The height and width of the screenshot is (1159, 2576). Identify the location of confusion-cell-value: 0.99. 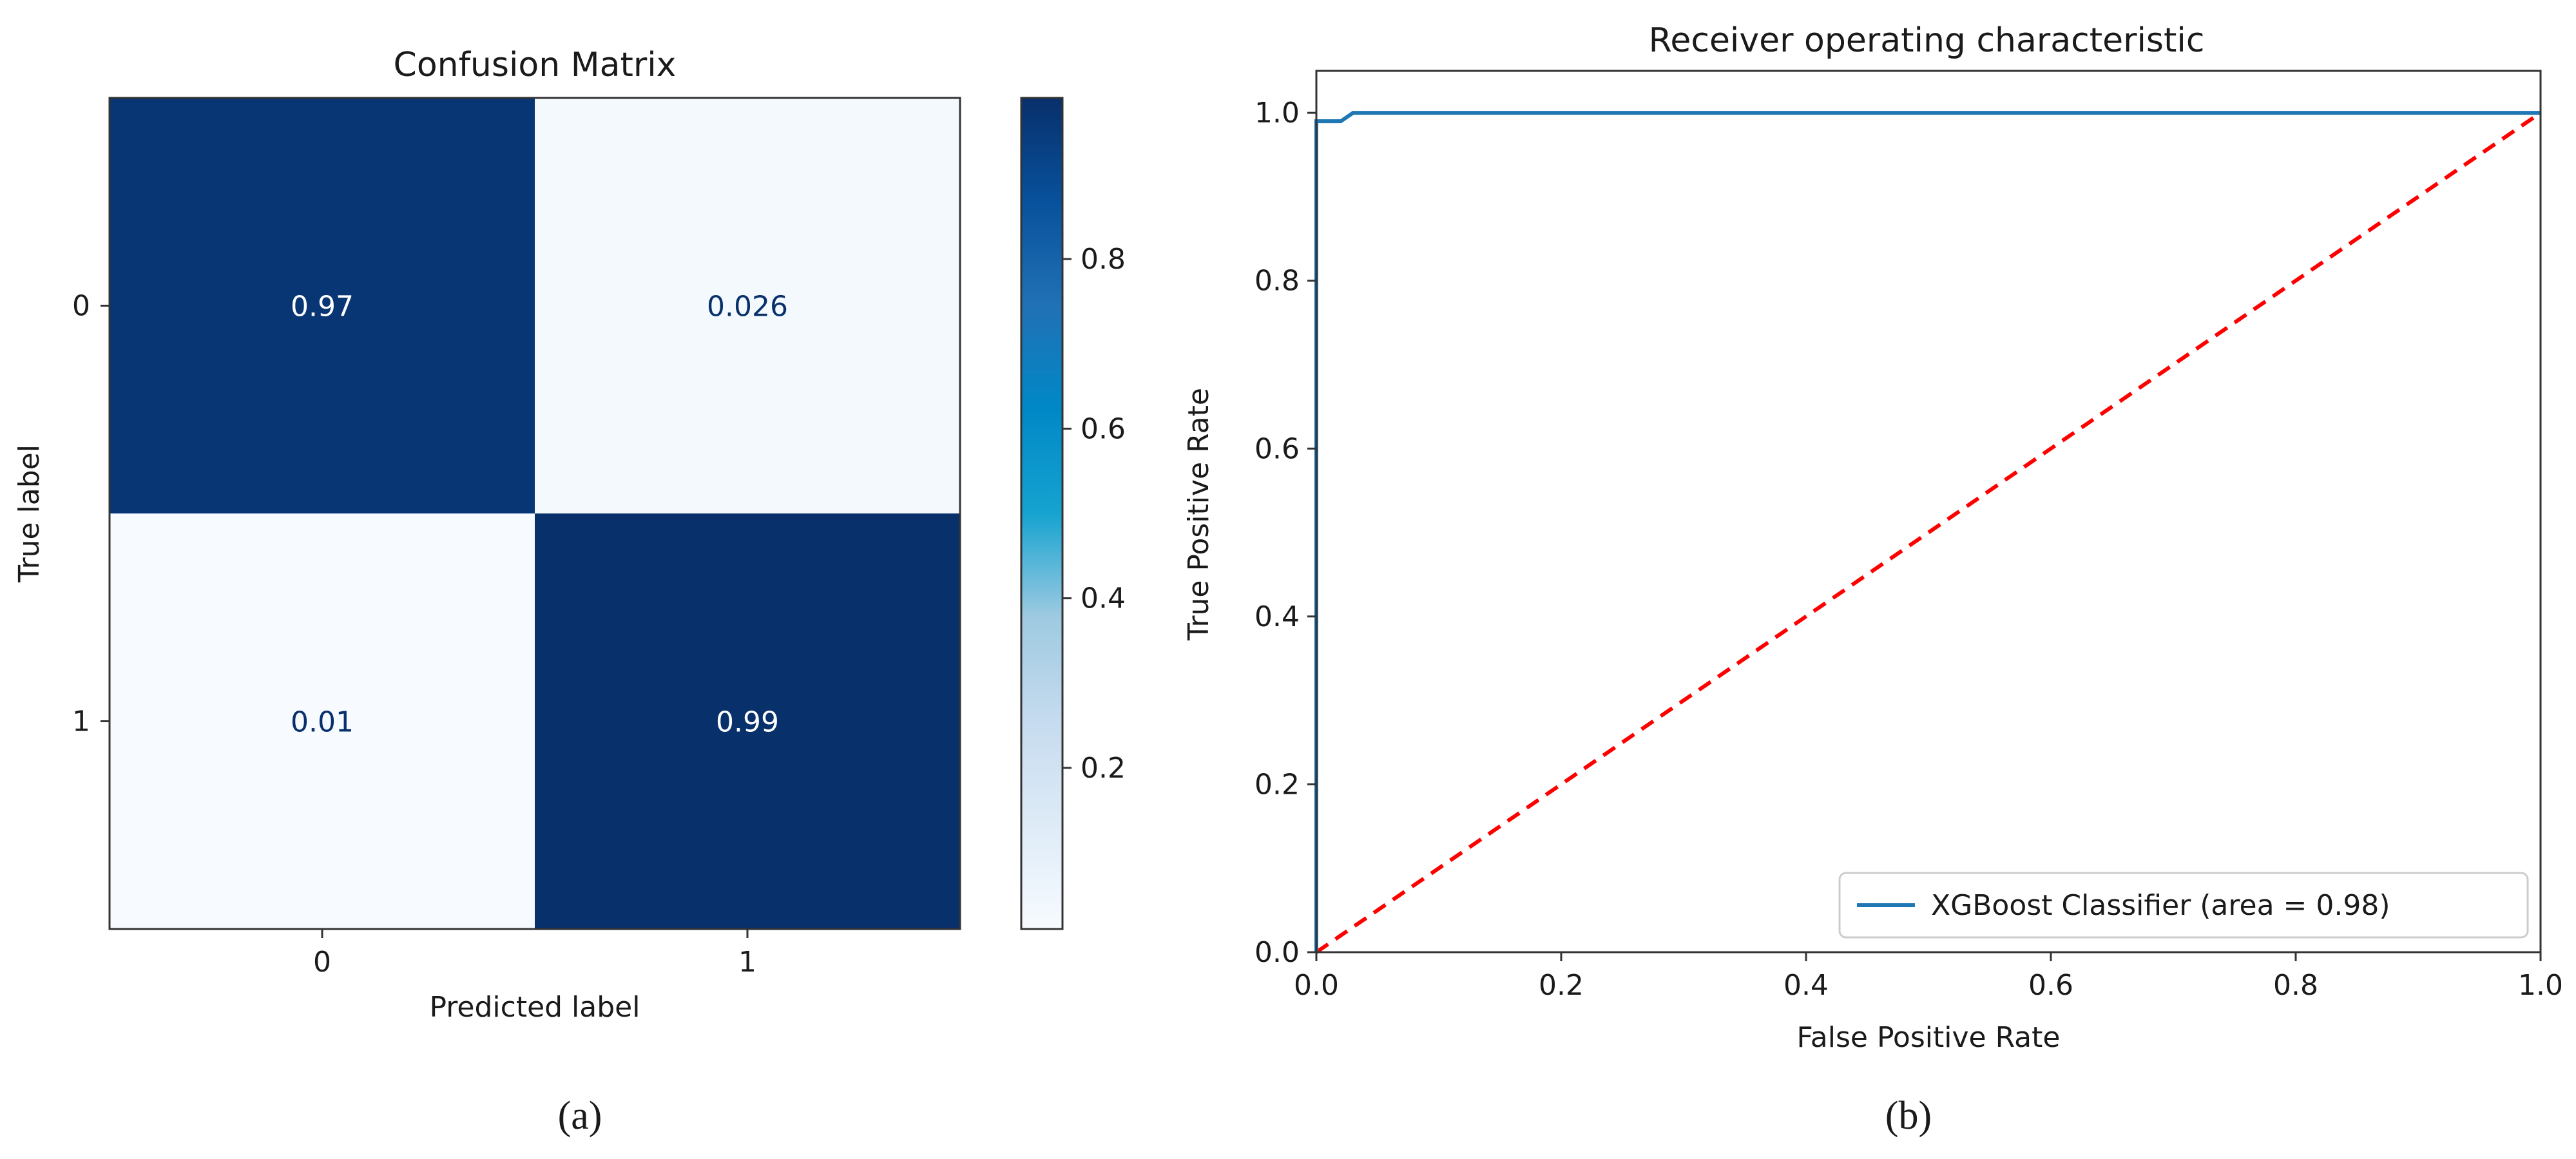
(748, 722).